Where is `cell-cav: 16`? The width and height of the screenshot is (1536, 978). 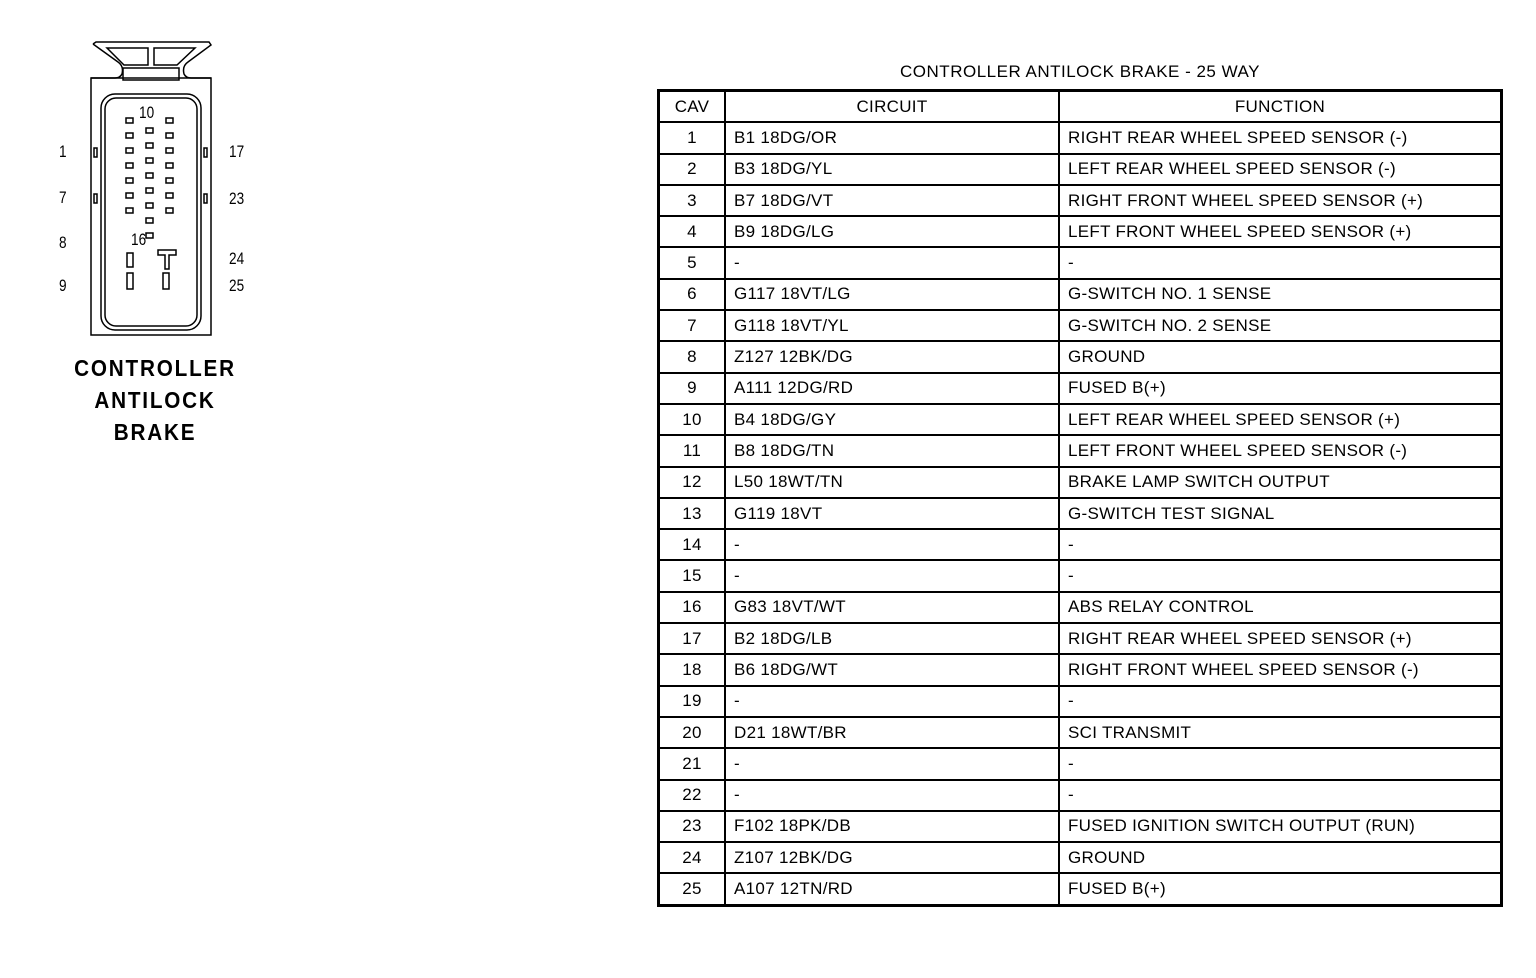
cell-cav: 16 is located at coordinates (691, 607).